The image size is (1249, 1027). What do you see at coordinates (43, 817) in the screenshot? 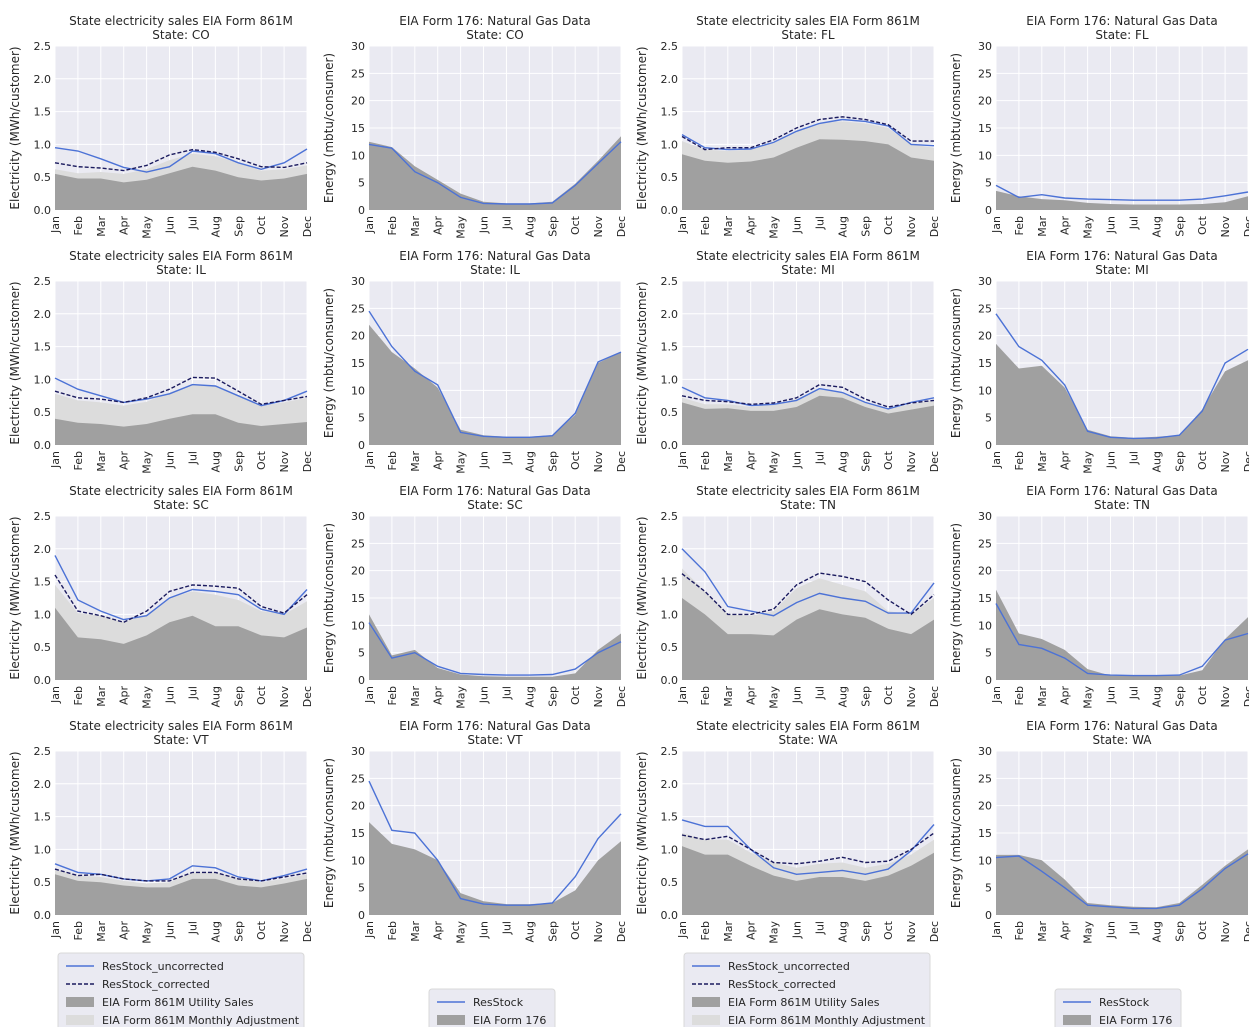
I see `y-tick-label: 1.5` at bounding box center [43, 817].